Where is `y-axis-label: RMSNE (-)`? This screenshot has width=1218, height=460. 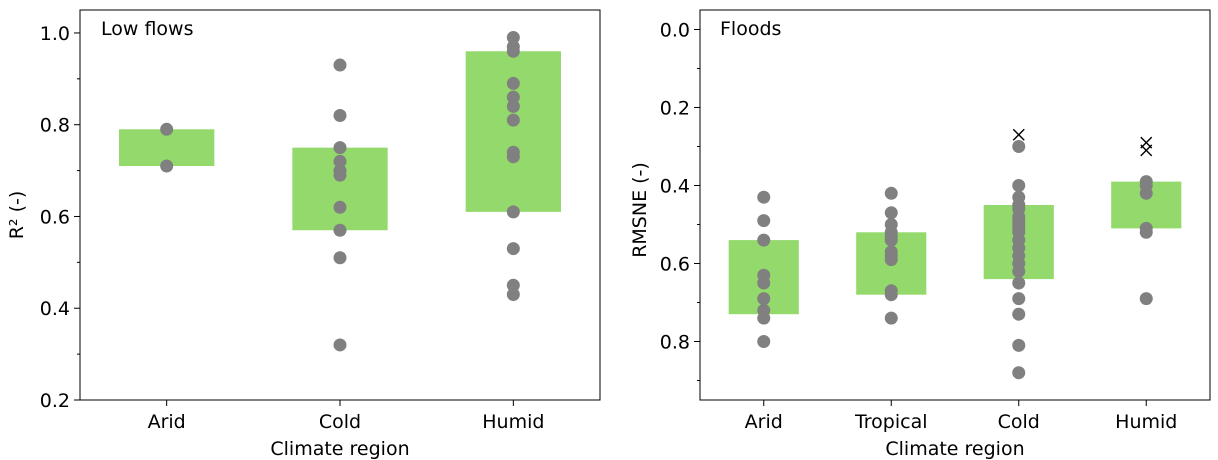
y-axis-label: RMSNE (-) is located at coordinates (640, 210).